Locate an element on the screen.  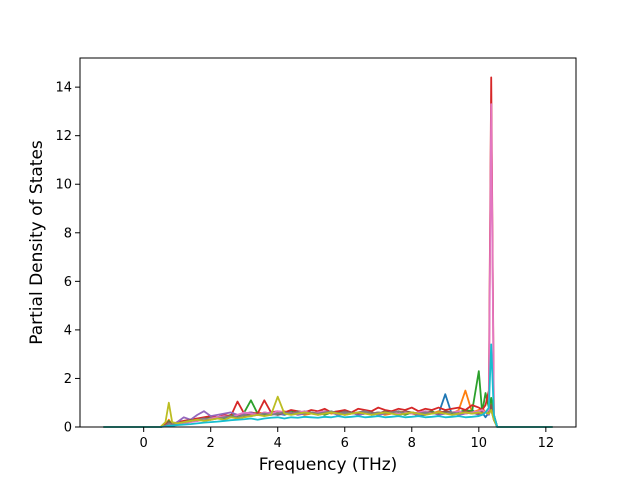
x-axis-label: Frequency (THz) is located at coordinates (328, 465).